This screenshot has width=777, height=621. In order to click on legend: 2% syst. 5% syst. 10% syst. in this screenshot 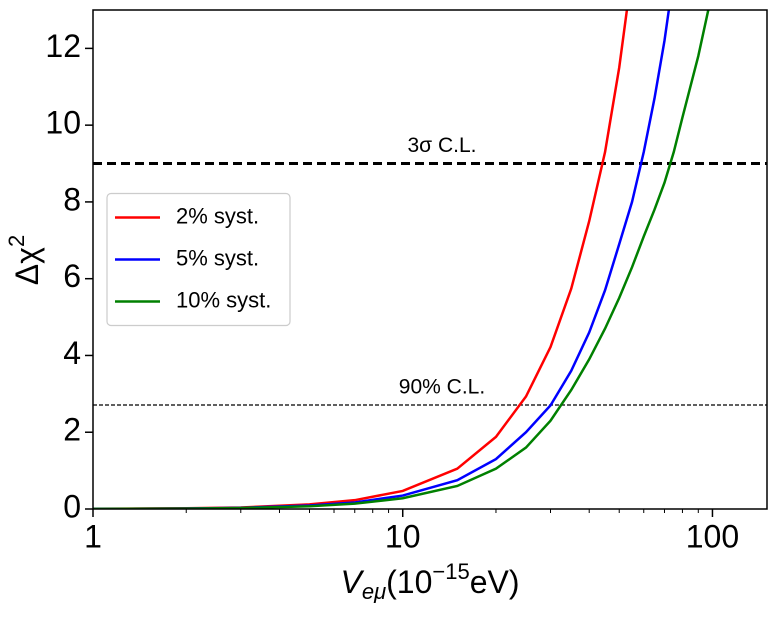, I will do `click(198, 259)`.